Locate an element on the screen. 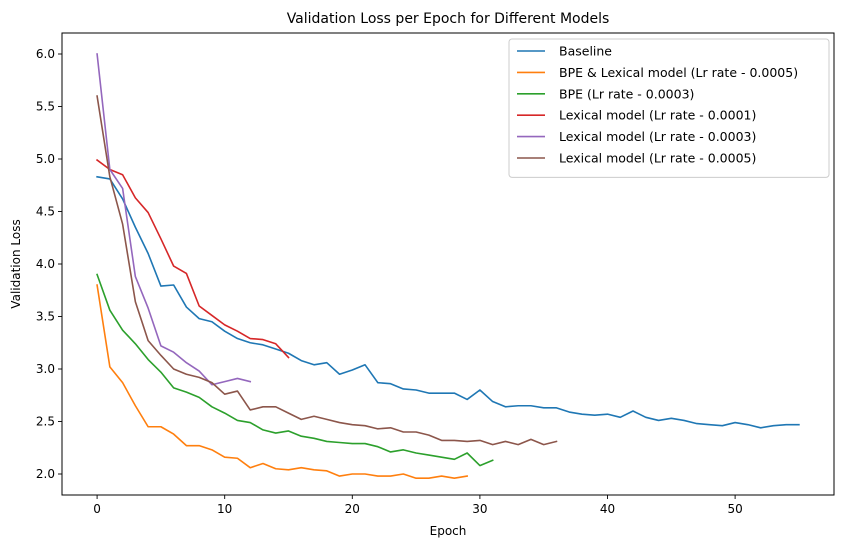 Image resolution: width=846 pixels, height=547 pixels. legend-label-2: BPE (Lr rate - 0.0003) is located at coordinates (626, 93).